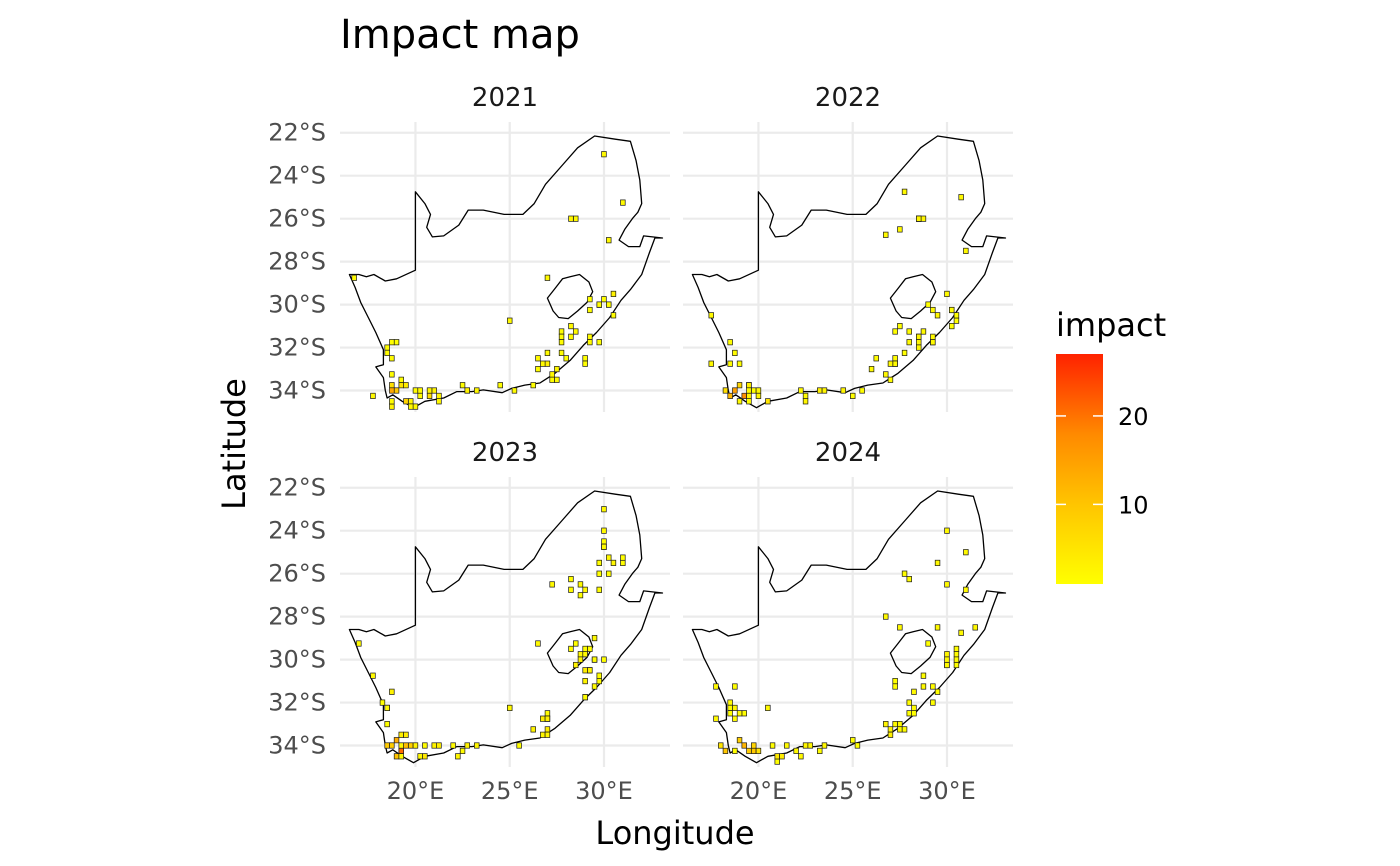  Describe the element at coordinates (848, 98) in the screenshot. I see `facet-strip-label: 2022` at that location.